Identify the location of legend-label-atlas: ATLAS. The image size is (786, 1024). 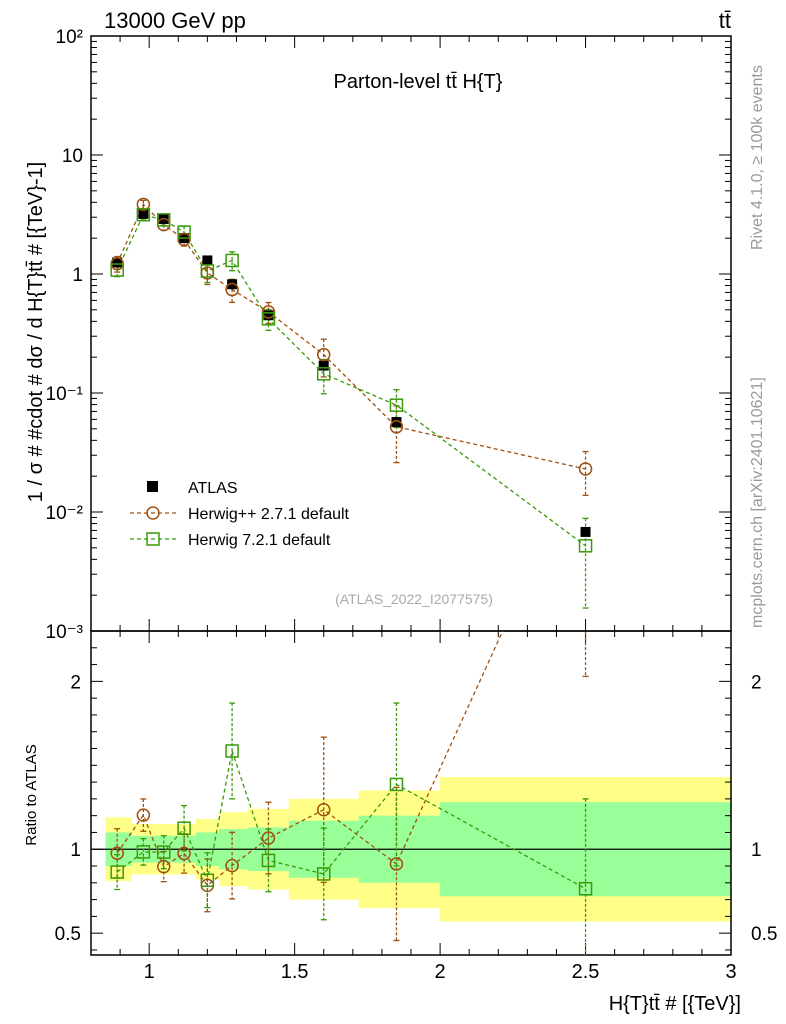
(213, 488).